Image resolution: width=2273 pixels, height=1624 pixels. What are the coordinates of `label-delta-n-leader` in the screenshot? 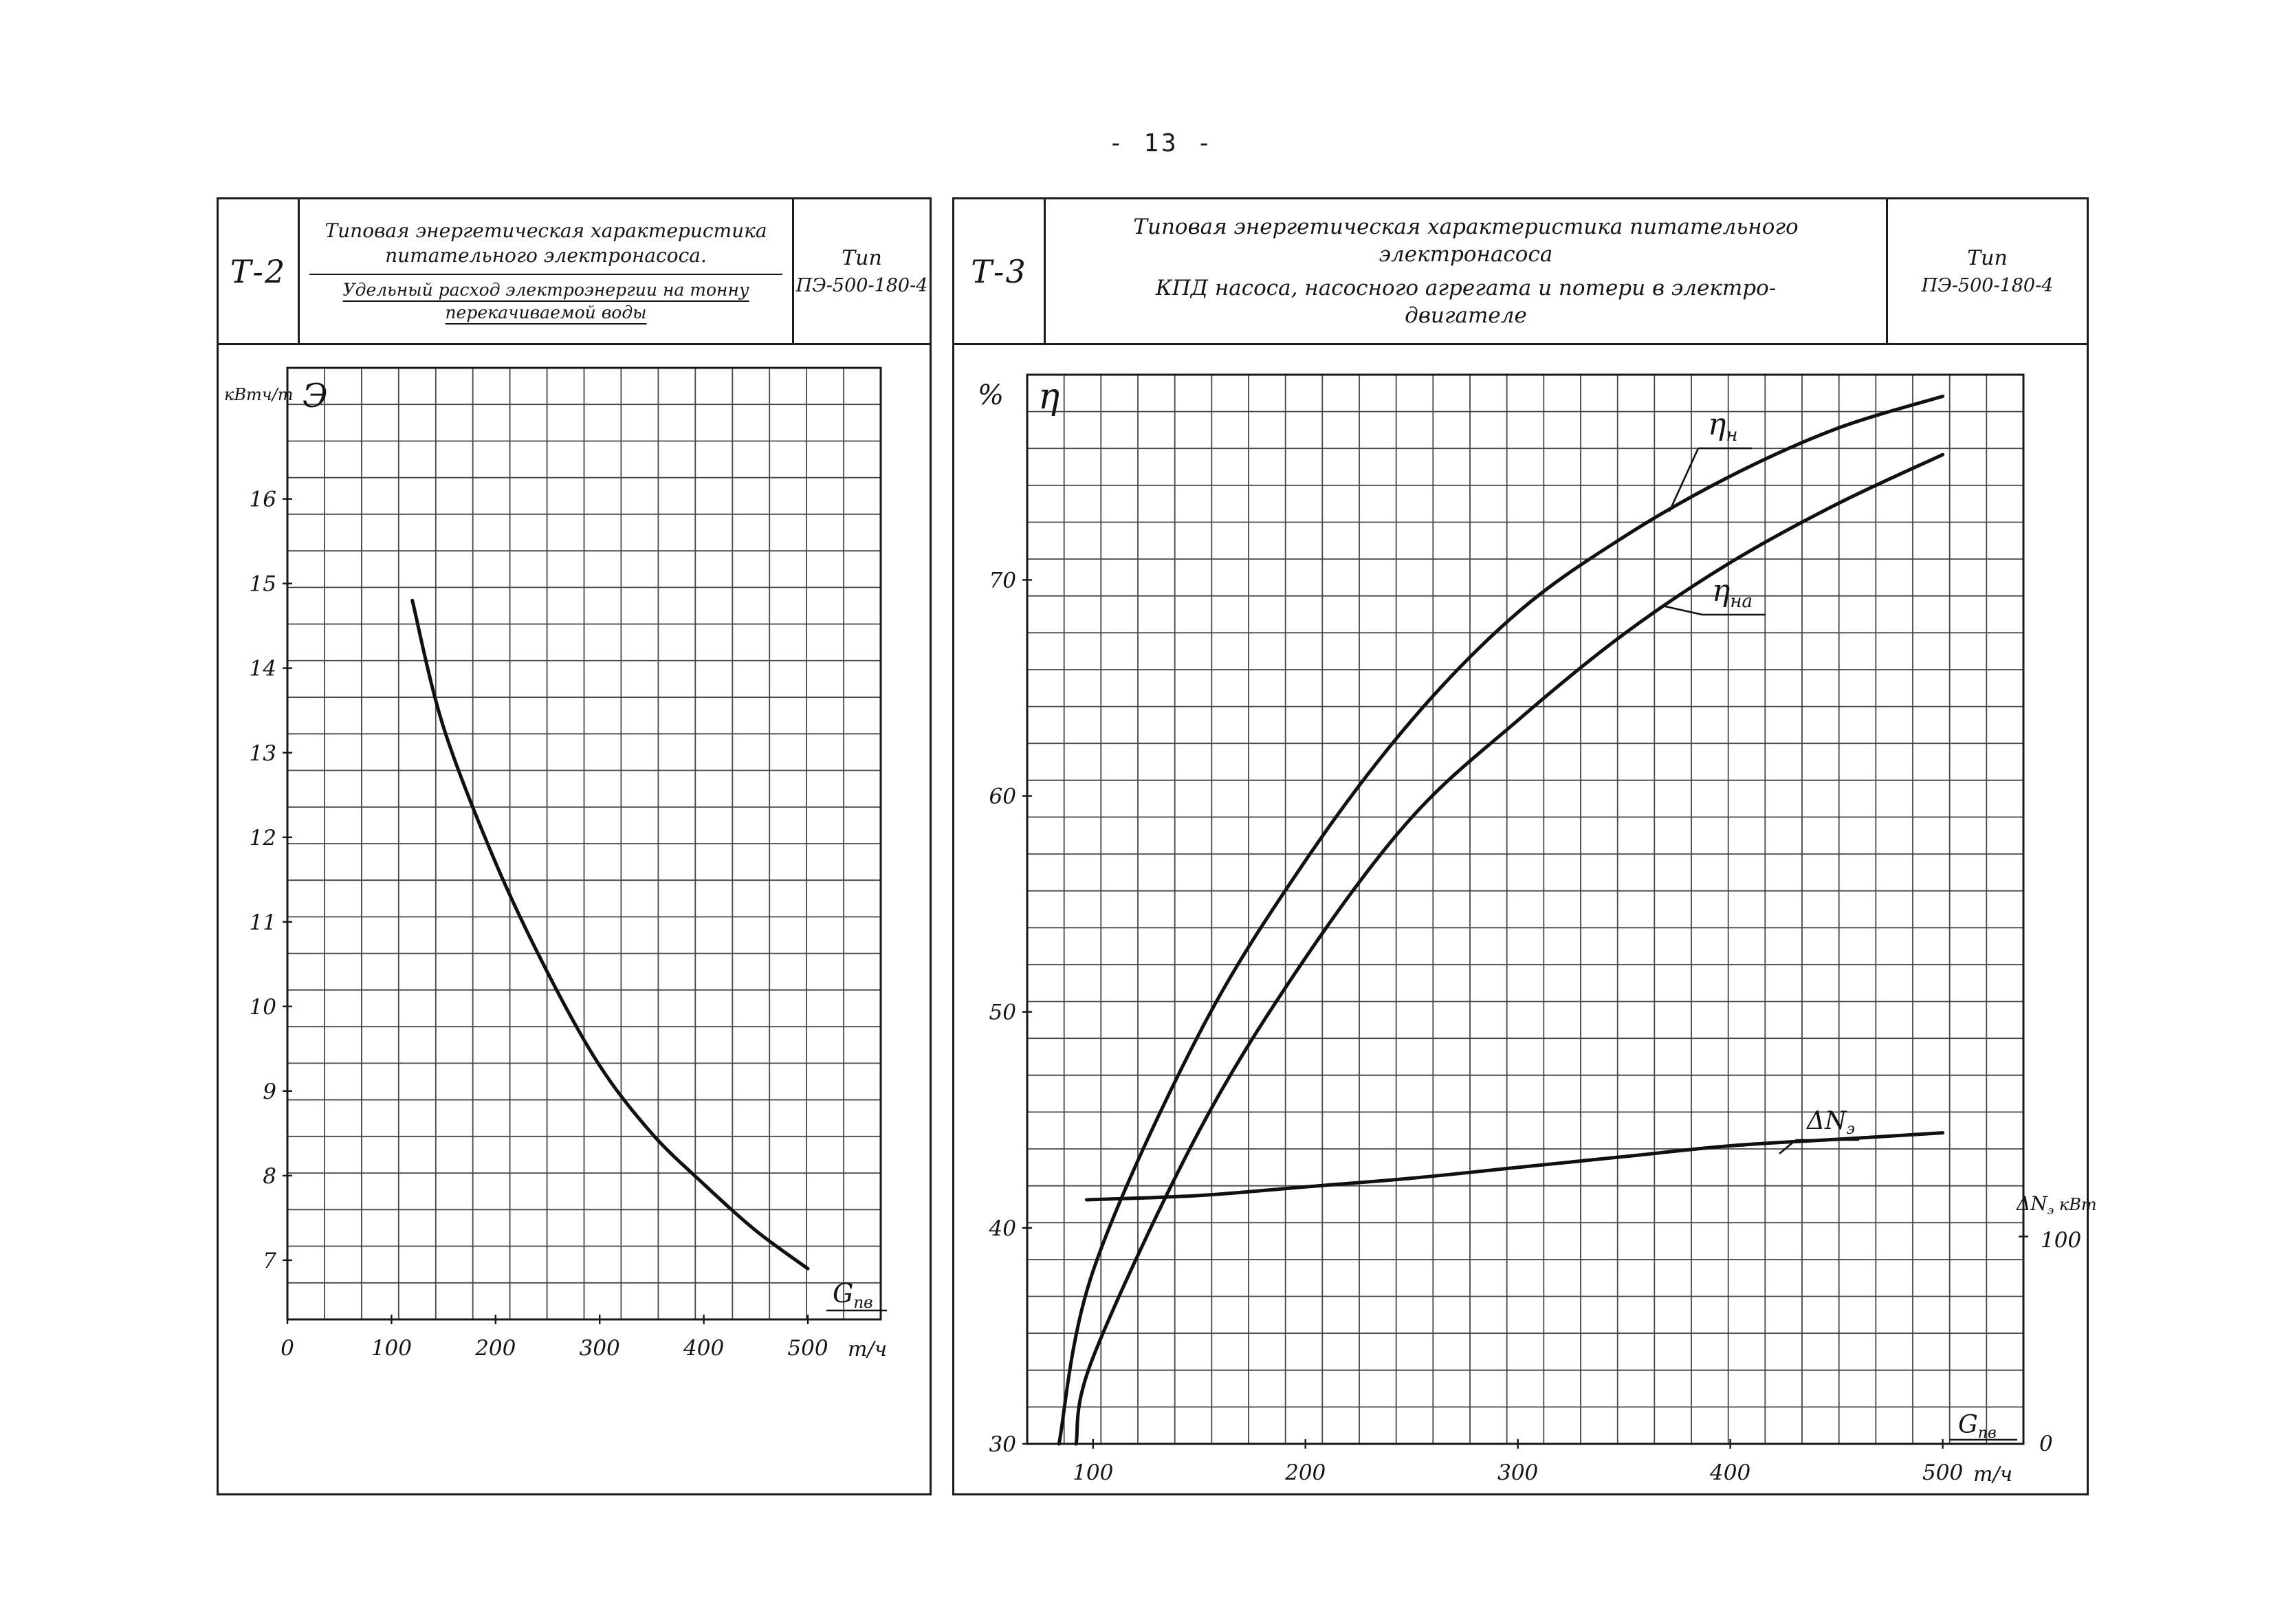 It's located at (1788, 1146).